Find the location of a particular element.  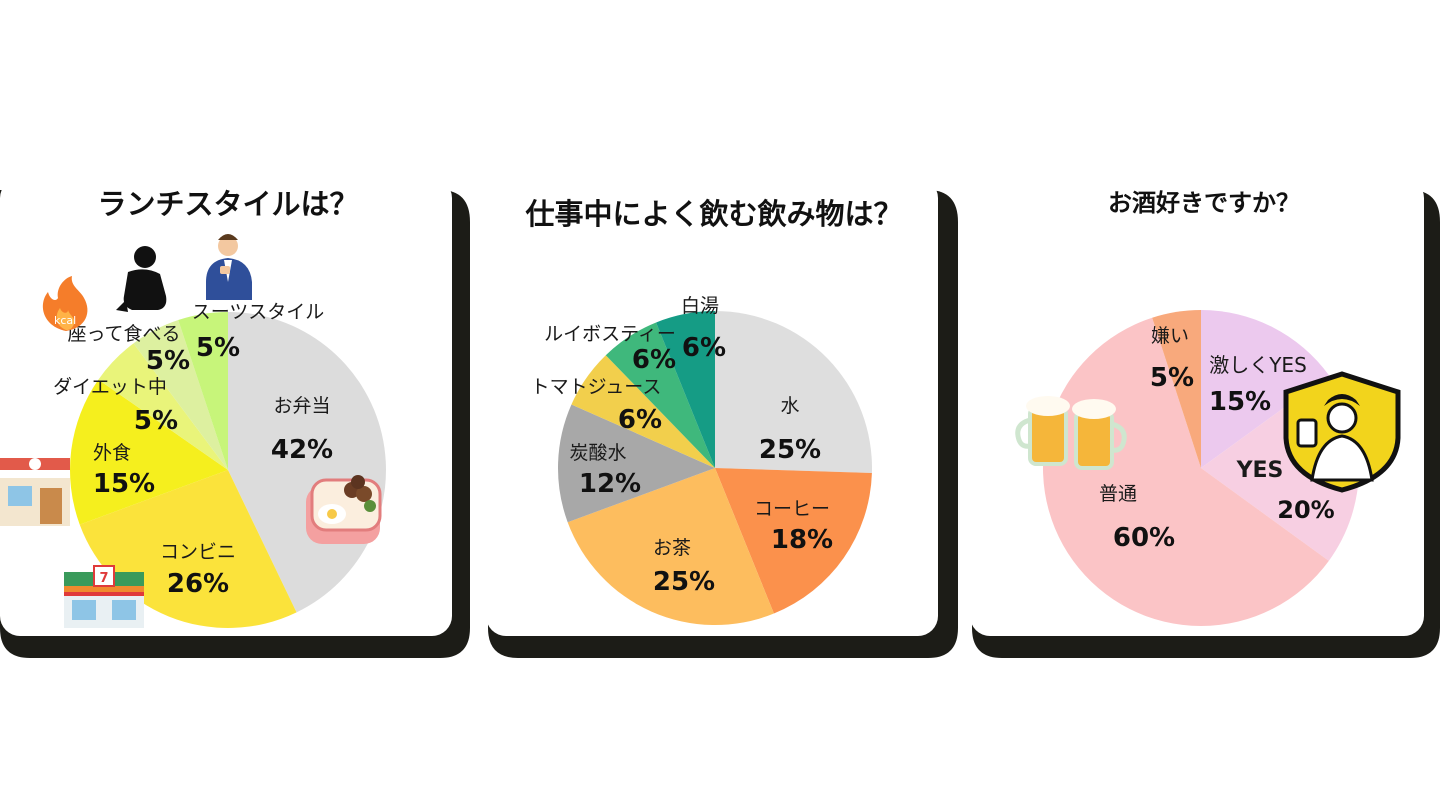

slice-label: スーツスタイル is located at coordinates (258, 312).